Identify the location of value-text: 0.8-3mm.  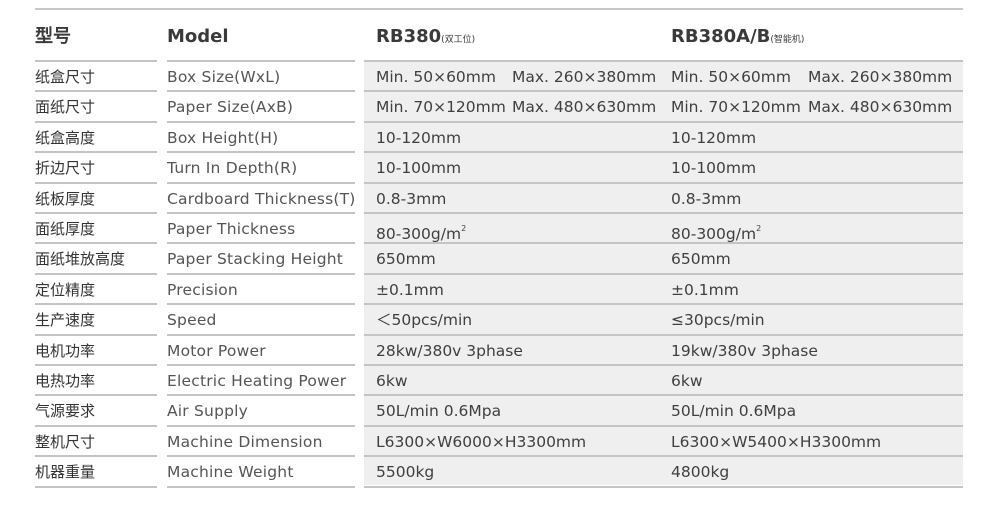
(706, 198).